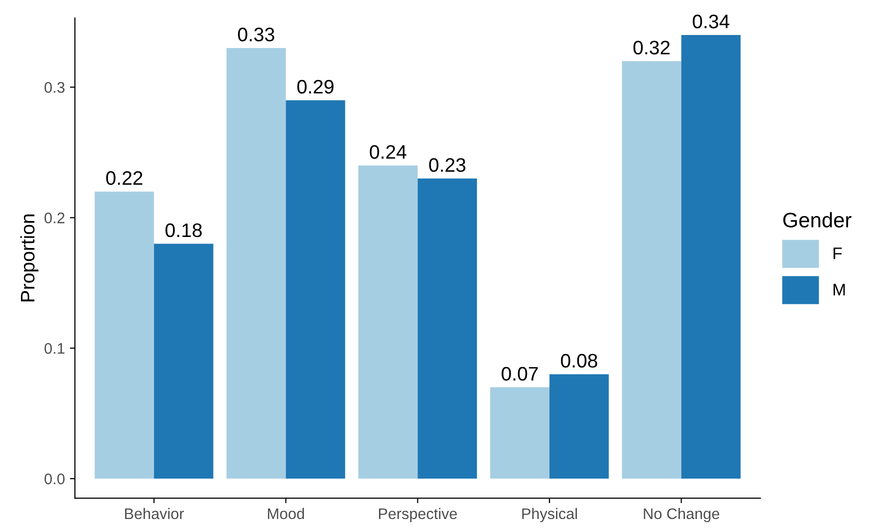  I want to click on x-tick-label: Mood, so click(286, 514).